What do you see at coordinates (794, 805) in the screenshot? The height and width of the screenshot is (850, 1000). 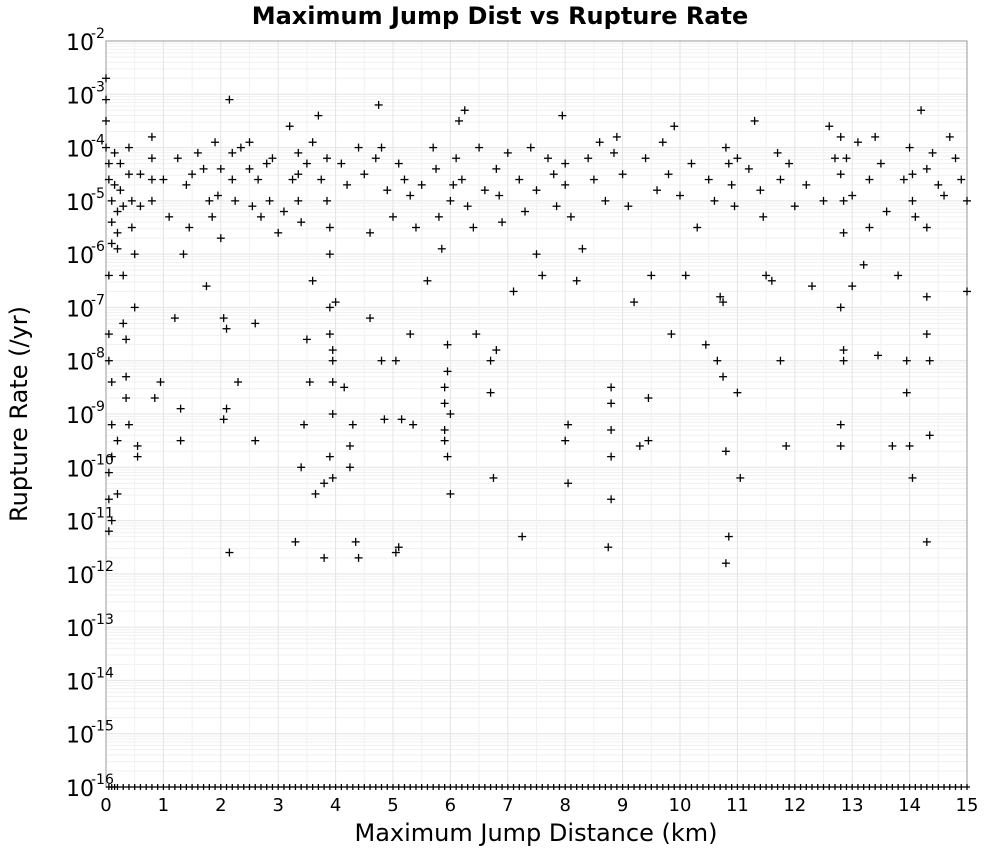 I see `x-tick-label: 12` at bounding box center [794, 805].